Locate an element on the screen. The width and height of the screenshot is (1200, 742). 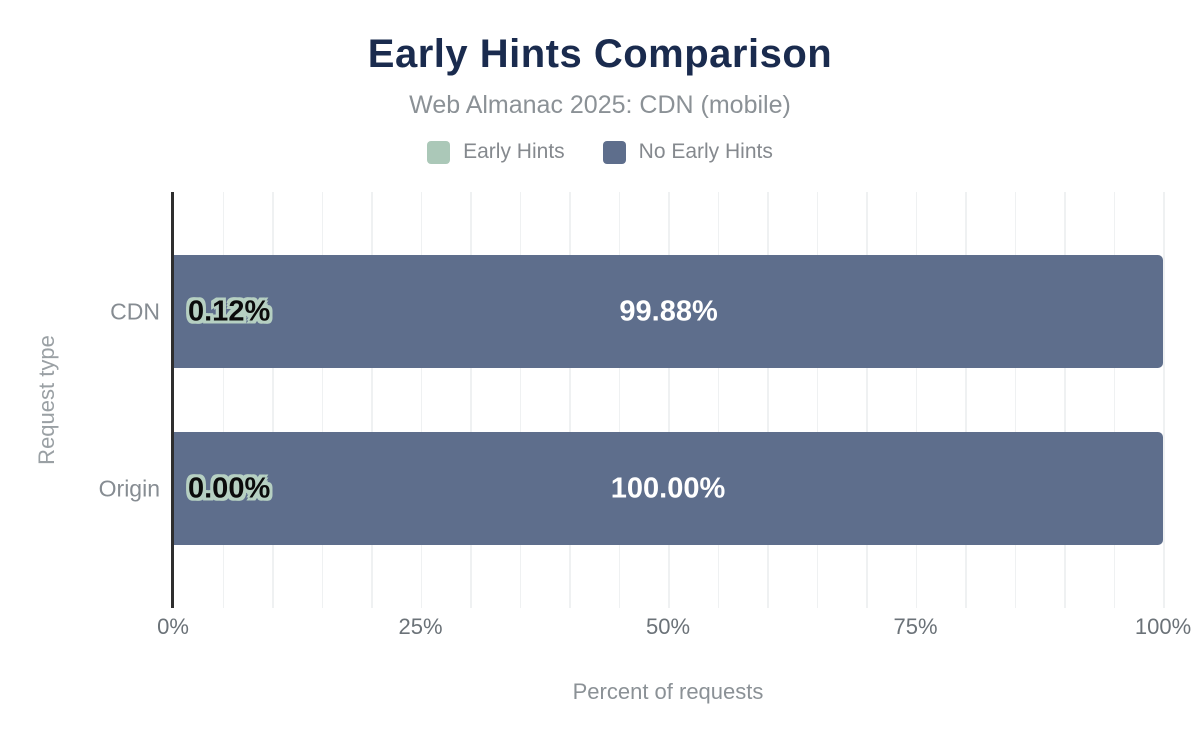
legend-item-no-early-hints: No Early Hints is located at coordinates (687, 152).